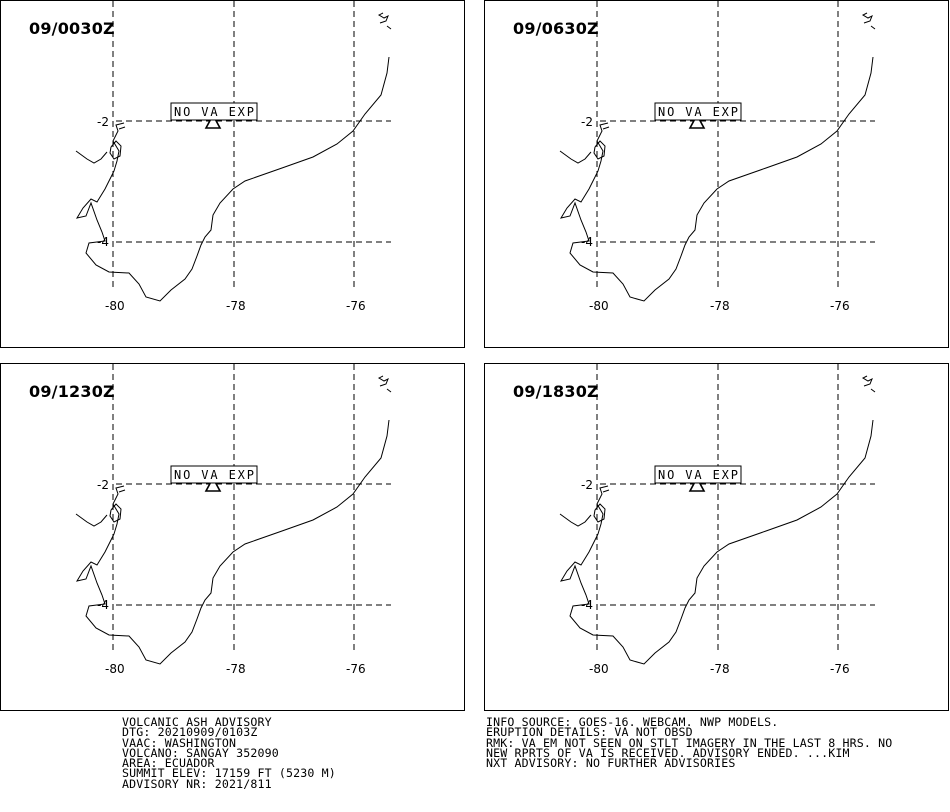 The height and width of the screenshot is (812, 950). What do you see at coordinates (556, 391) in the screenshot?
I see `panel-time: 09/1830Z` at bounding box center [556, 391].